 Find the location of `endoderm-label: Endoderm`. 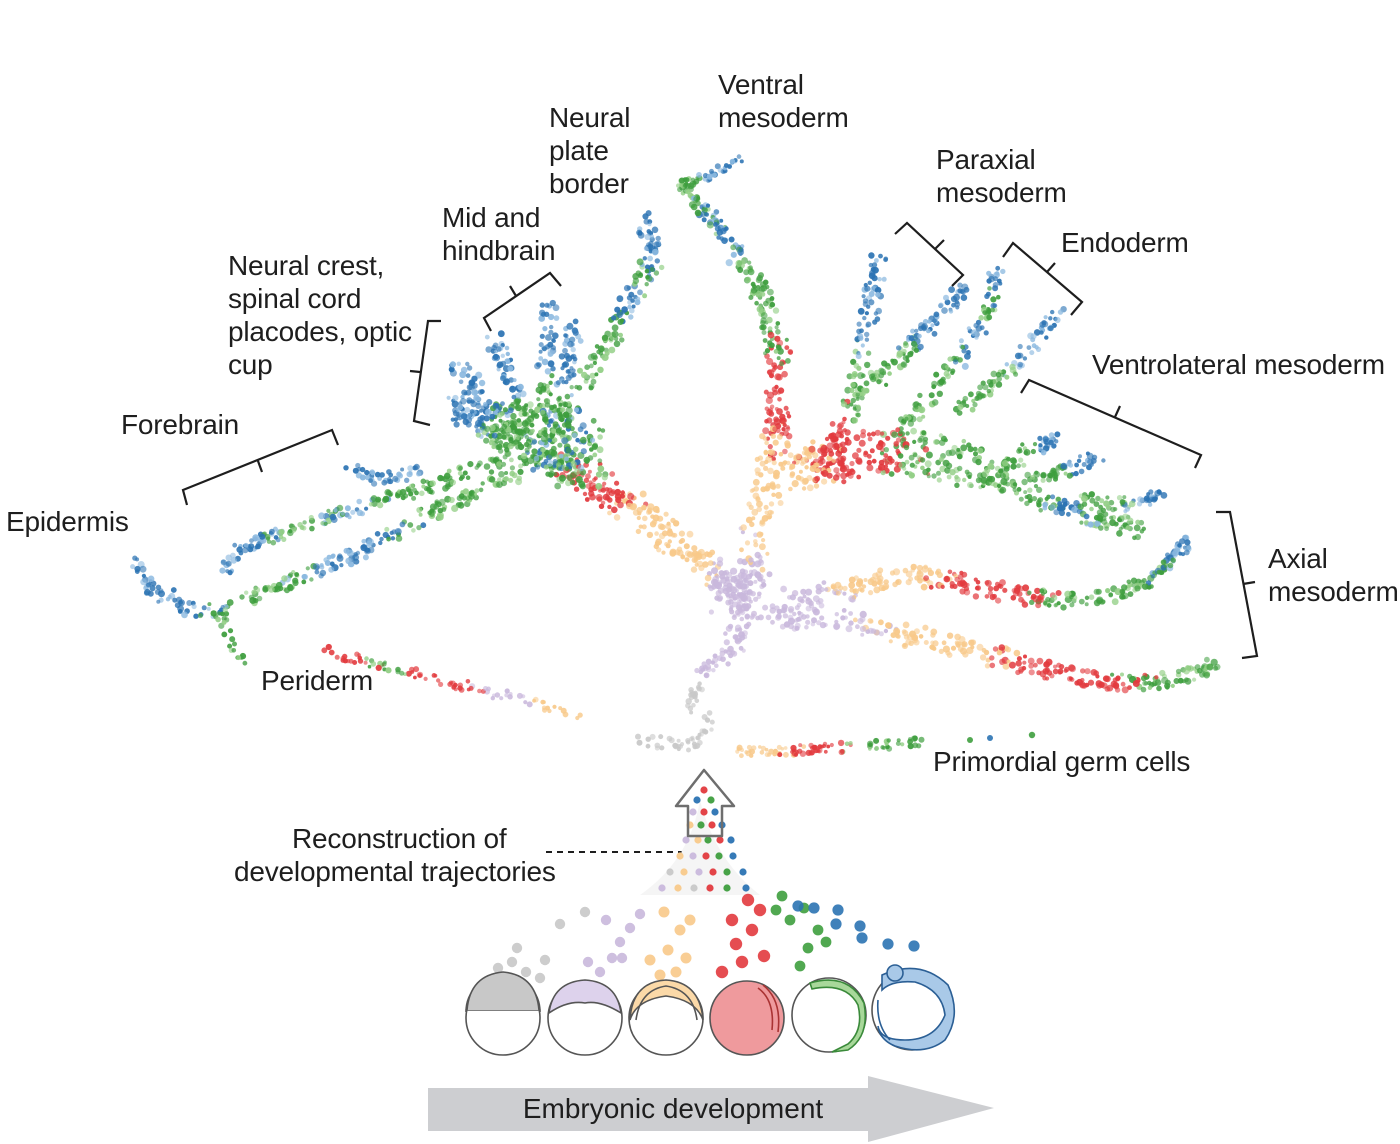

endoderm-label: Endoderm is located at coordinates (1125, 242).